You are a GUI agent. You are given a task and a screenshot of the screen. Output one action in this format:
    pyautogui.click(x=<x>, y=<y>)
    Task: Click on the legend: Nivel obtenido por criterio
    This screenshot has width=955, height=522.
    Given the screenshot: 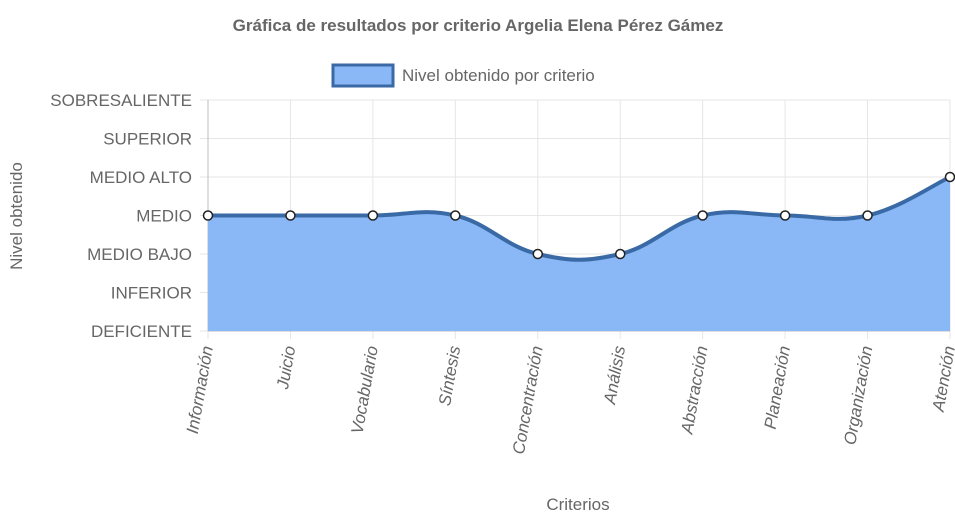 What is the action you would take?
    pyautogui.click(x=463, y=75)
    